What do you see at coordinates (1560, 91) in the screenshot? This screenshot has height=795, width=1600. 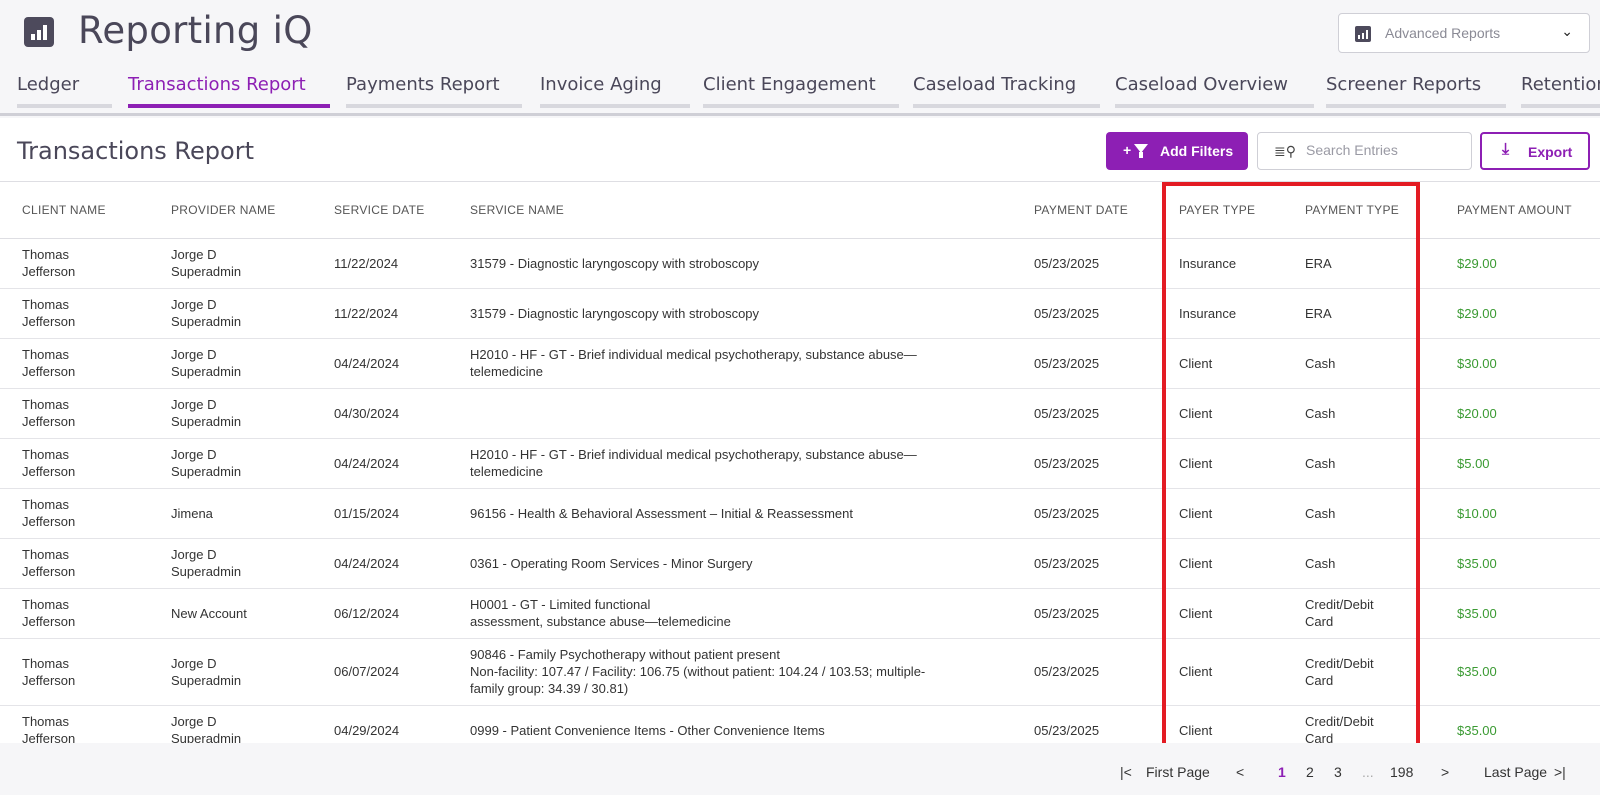 I see `tab-retention: Retention` at bounding box center [1560, 91].